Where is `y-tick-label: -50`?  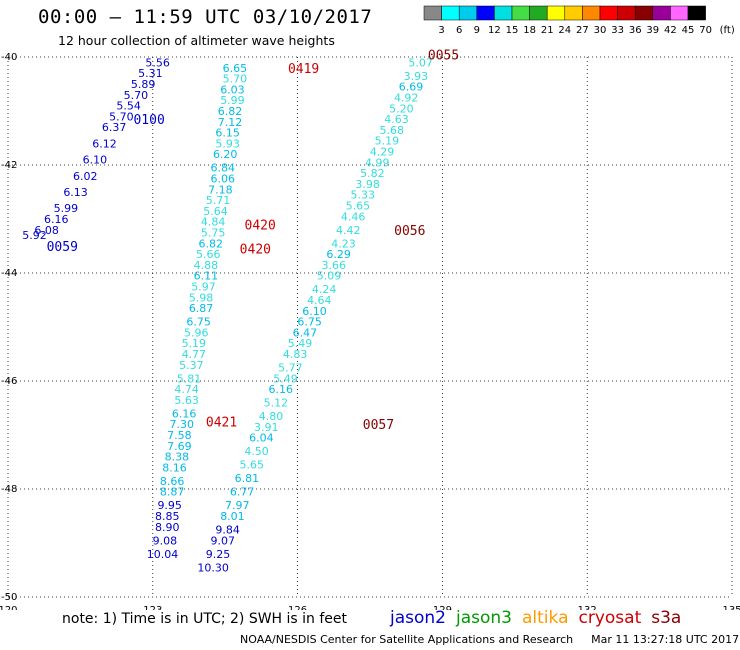
y-tick-label: -50 is located at coordinates (9, 597).